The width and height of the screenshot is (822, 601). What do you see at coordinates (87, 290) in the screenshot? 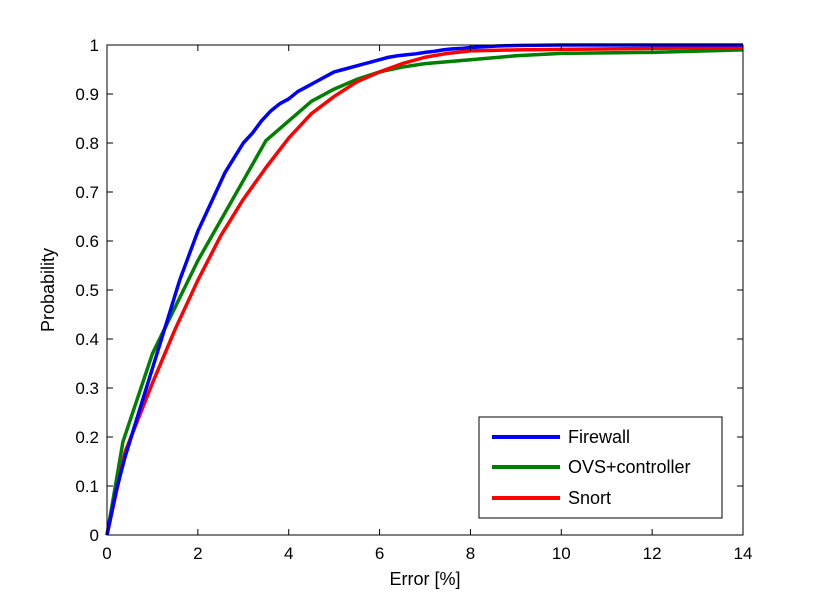
I see `y-tick-label: 0.5` at bounding box center [87, 290].